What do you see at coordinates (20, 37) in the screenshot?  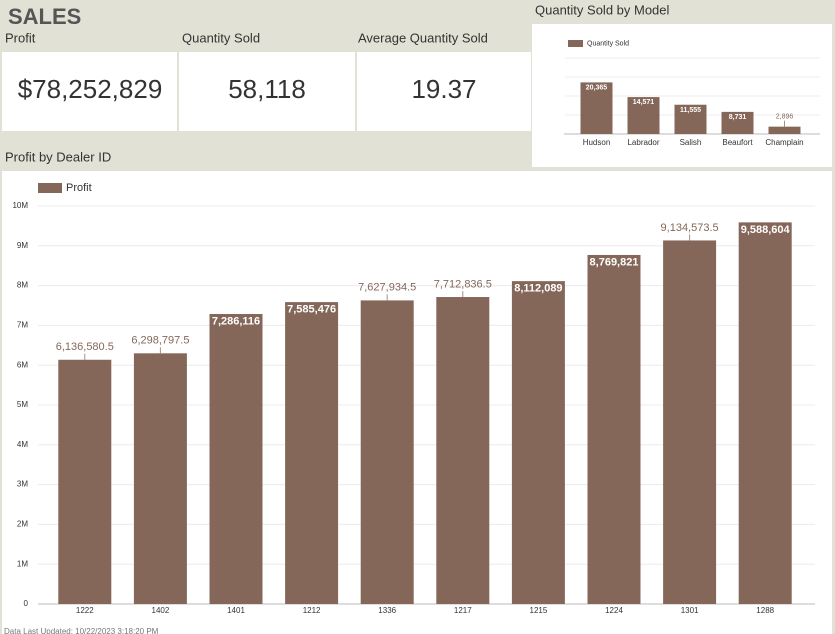 I see `kpi-label: Profit` at bounding box center [20, 37].